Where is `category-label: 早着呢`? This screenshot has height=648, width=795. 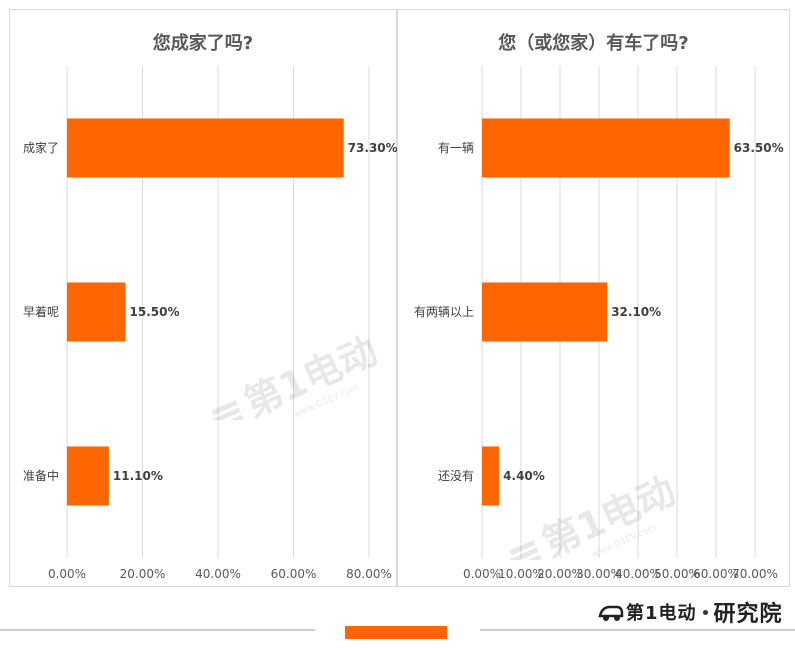
category-label: 早着呢 is located at coordinates (41, 311).